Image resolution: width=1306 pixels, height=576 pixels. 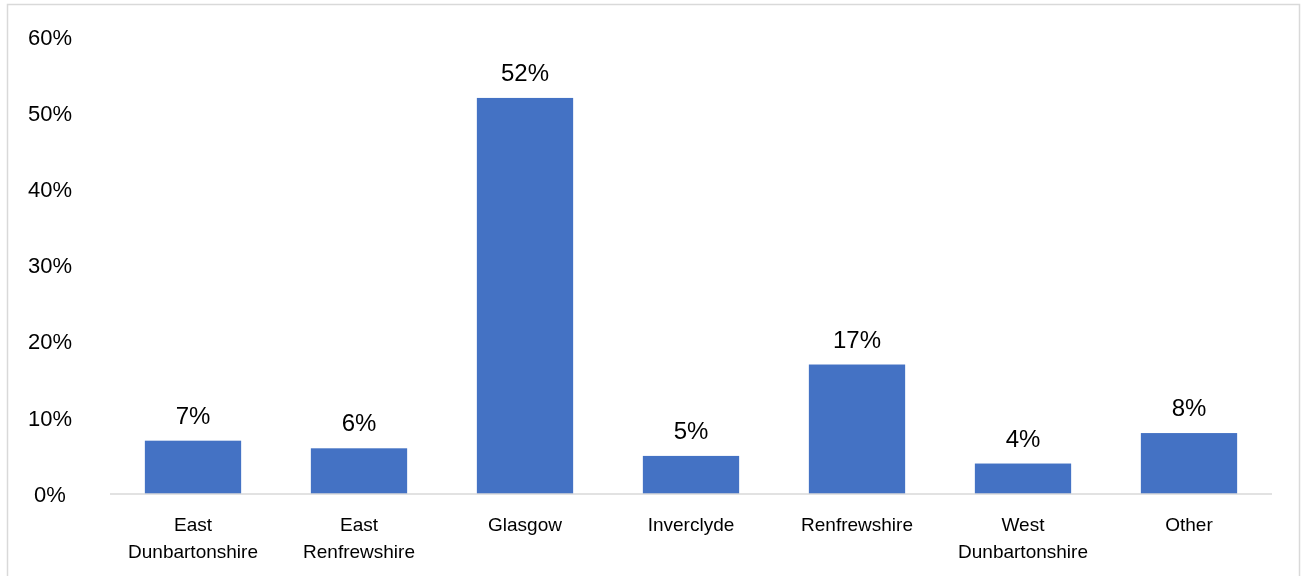 I want to click on x-tick-label: Inverclyde, so click(x=691, y=524).